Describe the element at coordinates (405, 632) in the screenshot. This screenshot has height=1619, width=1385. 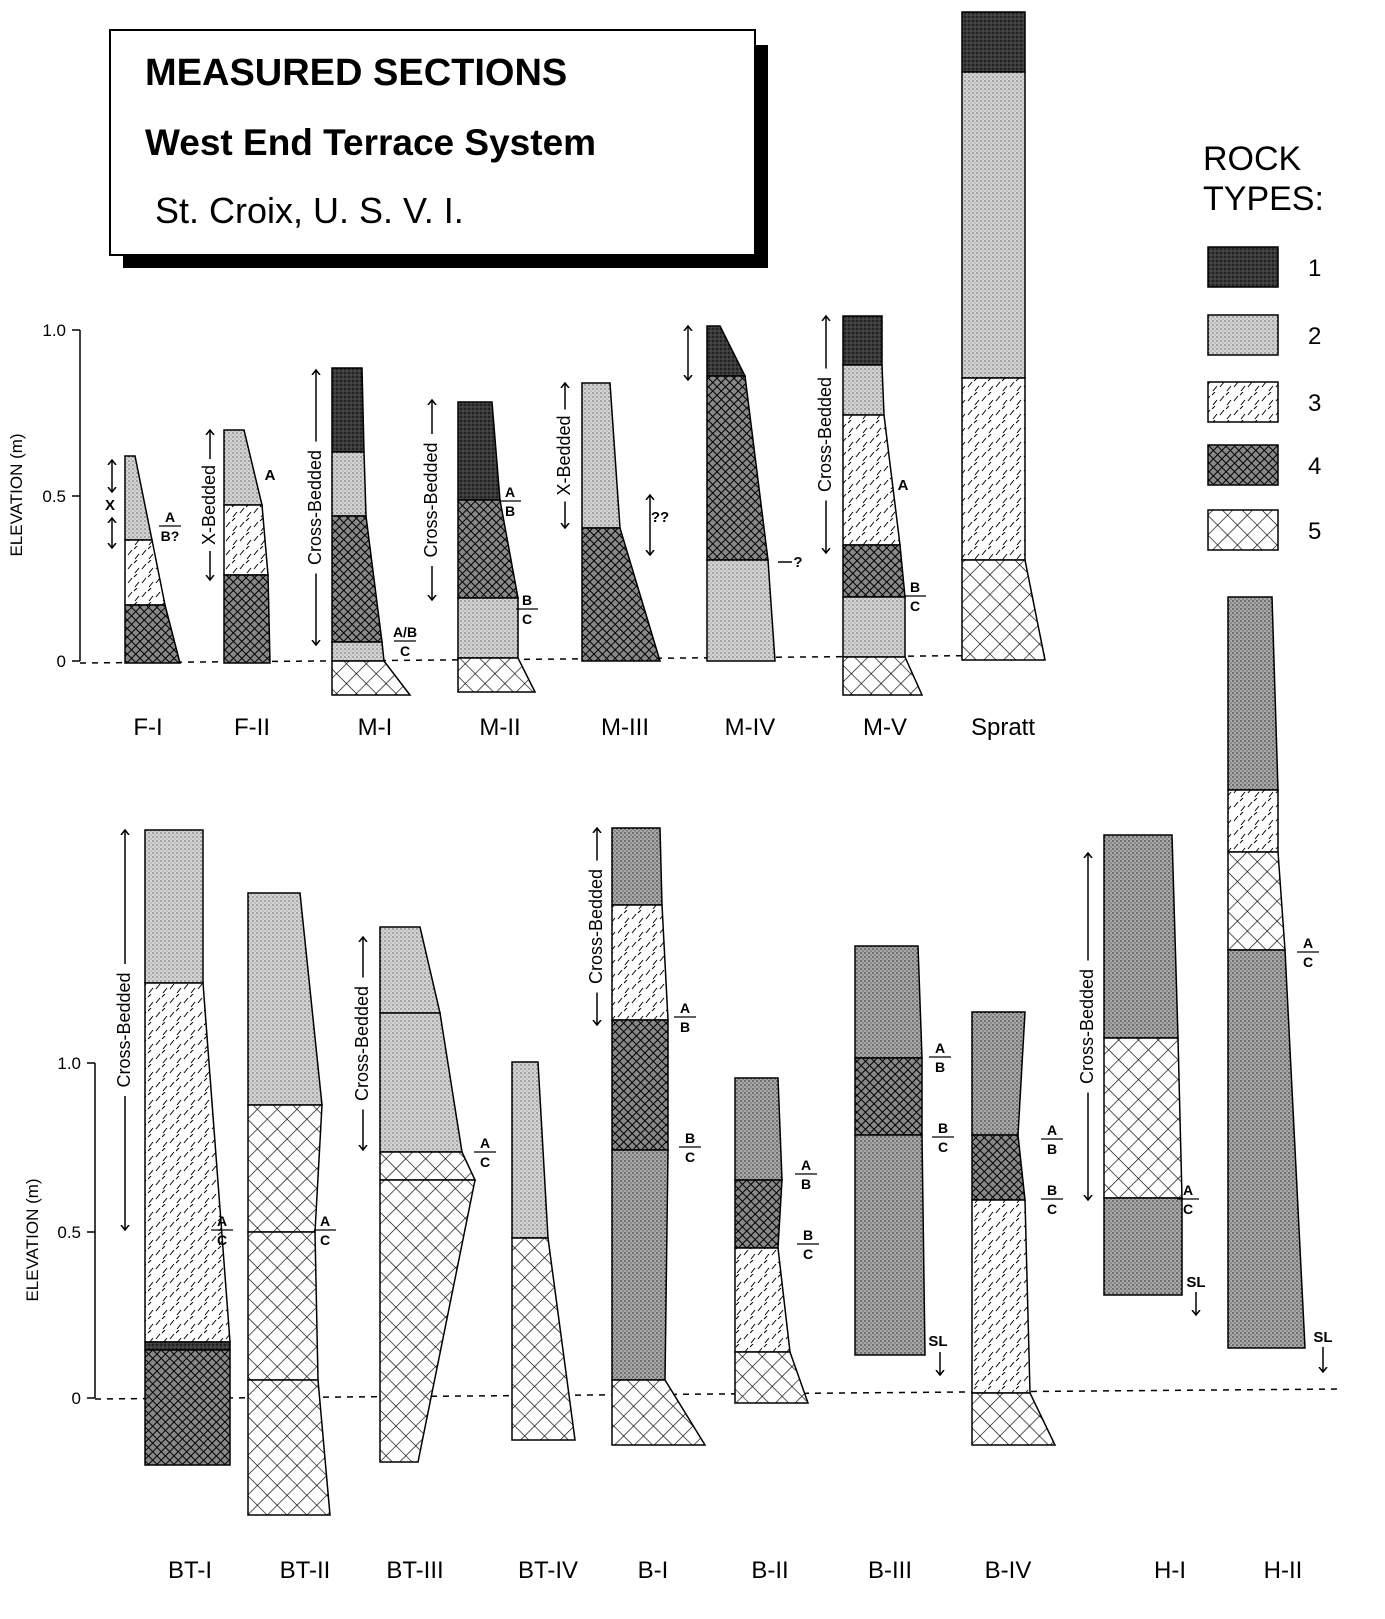
I see `contact-top: A/B` at that location.